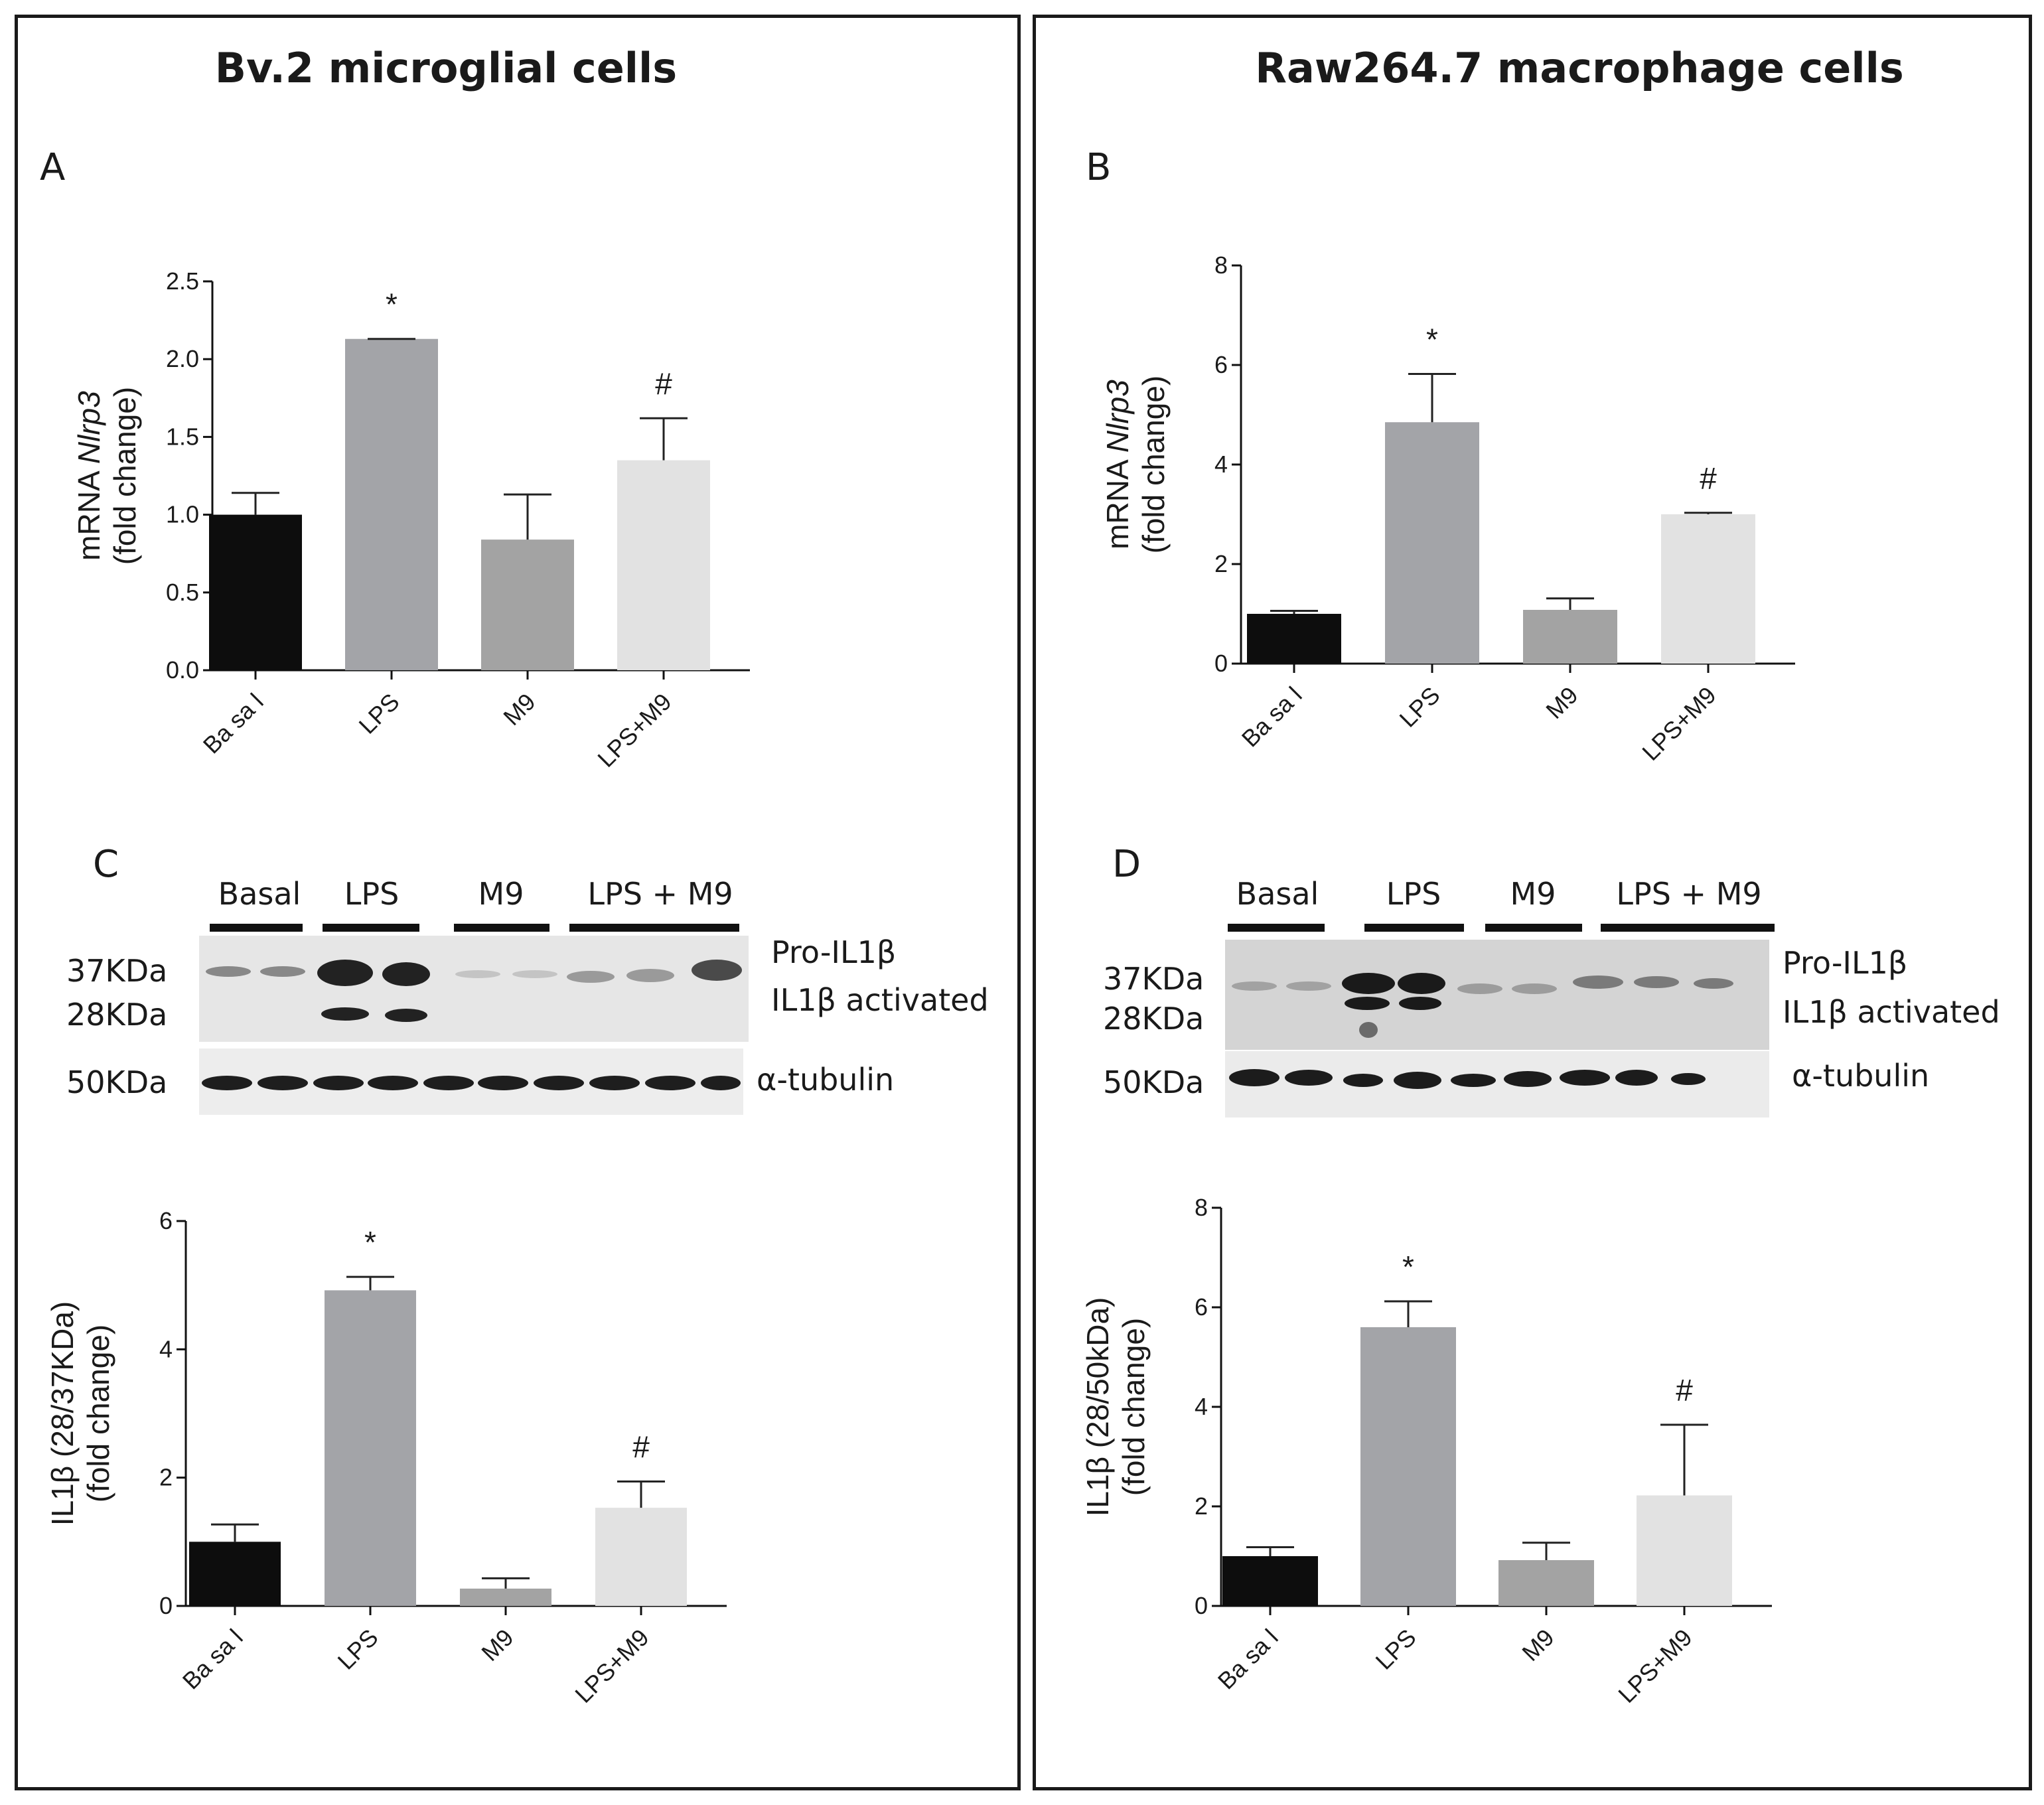 Image resolution: width=2044 pixels, height=1805 pixels. Describe the element at coordinates (1846, 963) in the screenshot. I see `blot-d-pro-il1b-label: Pro-IL1β` at that location.